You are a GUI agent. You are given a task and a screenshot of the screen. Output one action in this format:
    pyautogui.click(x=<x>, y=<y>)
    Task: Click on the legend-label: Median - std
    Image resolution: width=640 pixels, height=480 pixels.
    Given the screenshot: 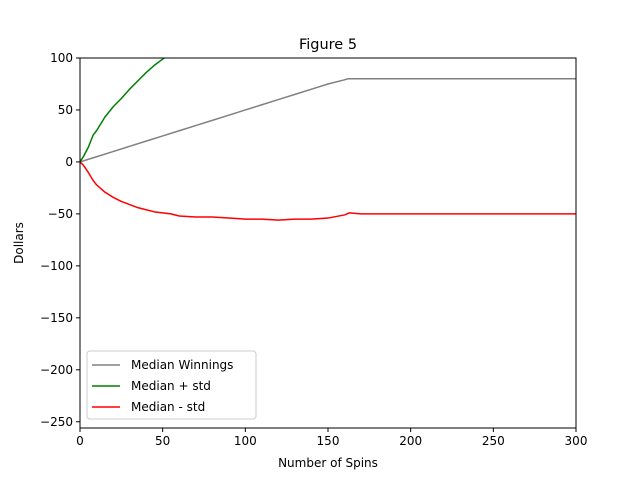 What is the action you would take?
    pyautogui.click(x=168, y=407)
    